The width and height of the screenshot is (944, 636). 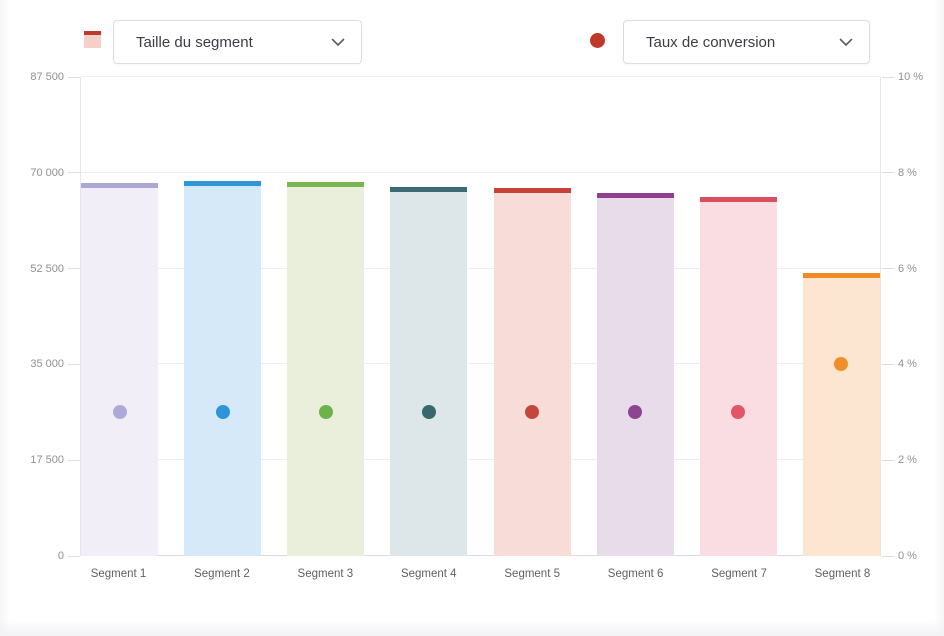 I want to click on y-axis-label-text: 70 000, so click(x=47, y=172).